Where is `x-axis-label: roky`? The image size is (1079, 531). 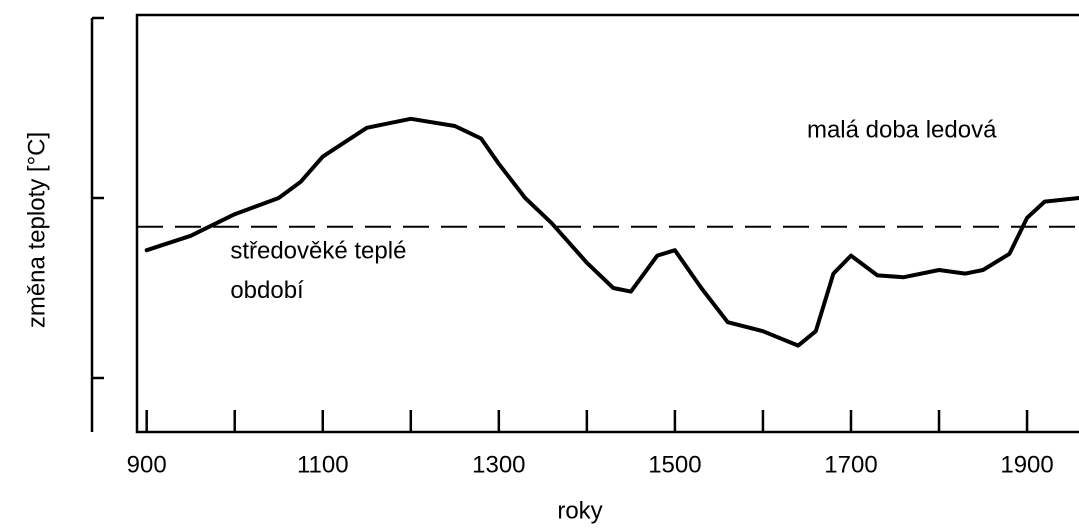 x-axis-label: roky is located at coordinates (579, 510).